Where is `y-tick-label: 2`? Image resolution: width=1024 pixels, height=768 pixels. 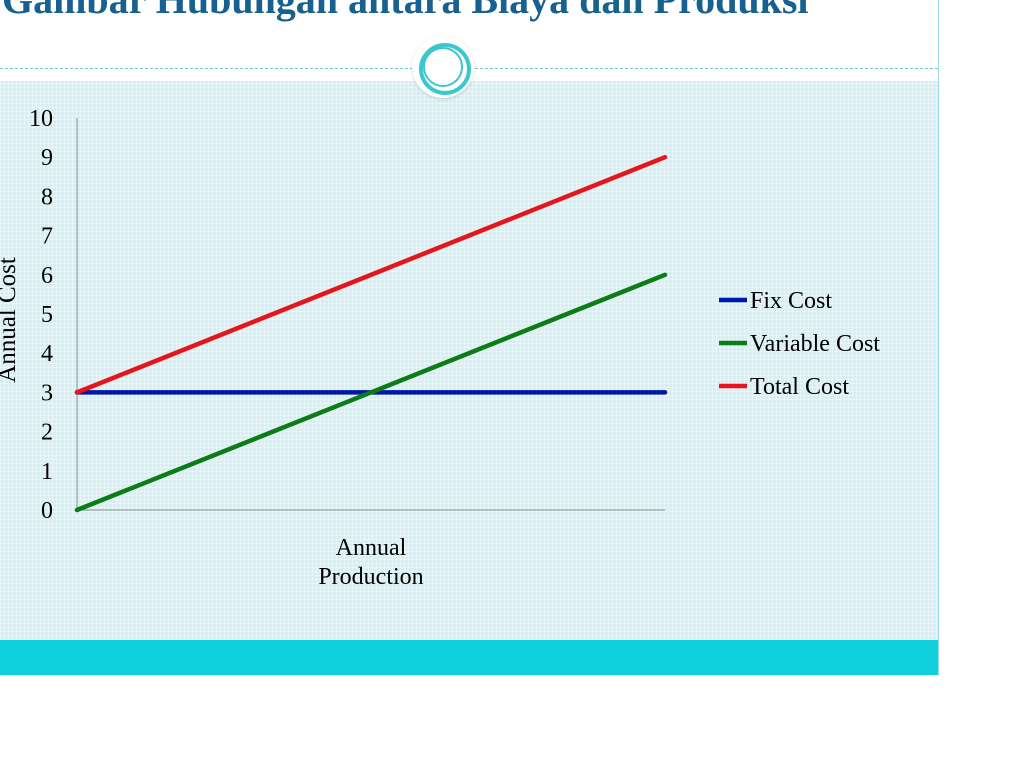
y-tick-label: 2 is located at coordinates (47, 433).